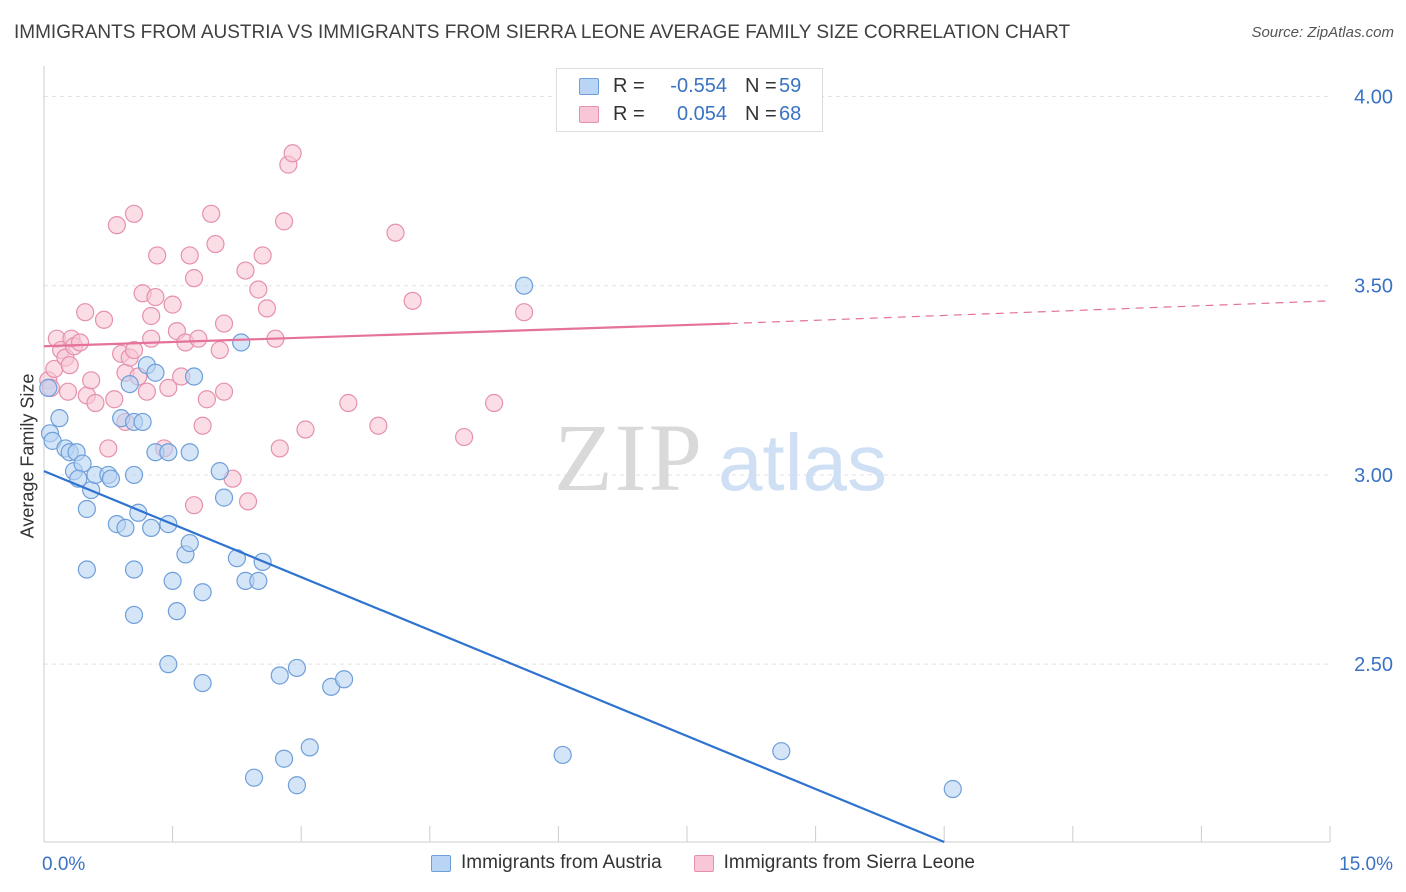  I want to click on stats-box: R = -0.554 N = 59 R = 0.054 N = 68, so click(689, 100).